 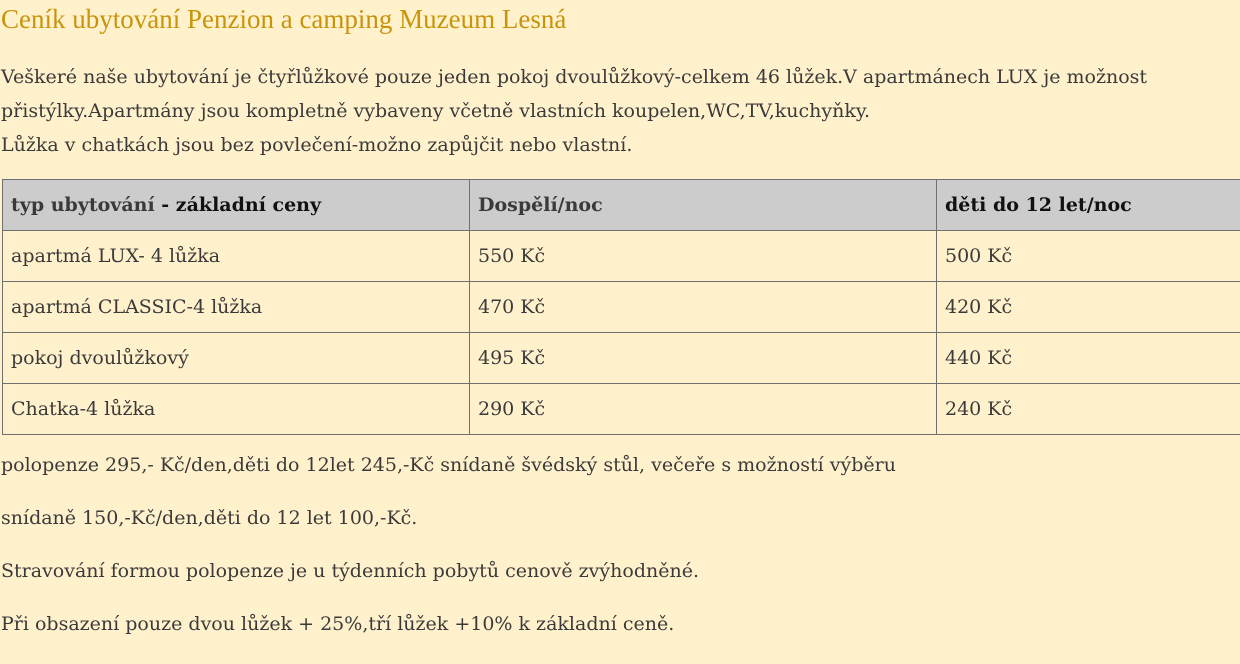 I want to click on cell-adults: 550 Kč, so click(x=703, y=256).